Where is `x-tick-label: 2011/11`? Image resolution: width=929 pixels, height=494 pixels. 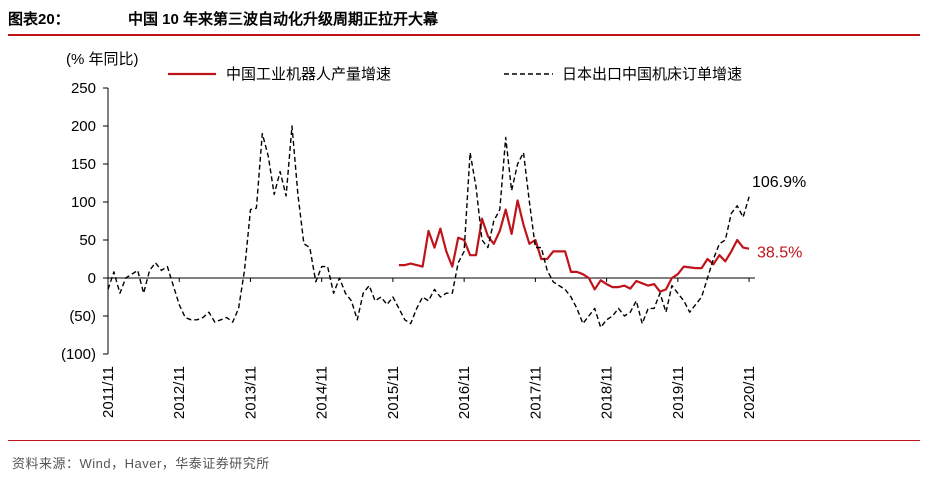 x-tick-label: 2011/11 is located at coordinates (108, 392).